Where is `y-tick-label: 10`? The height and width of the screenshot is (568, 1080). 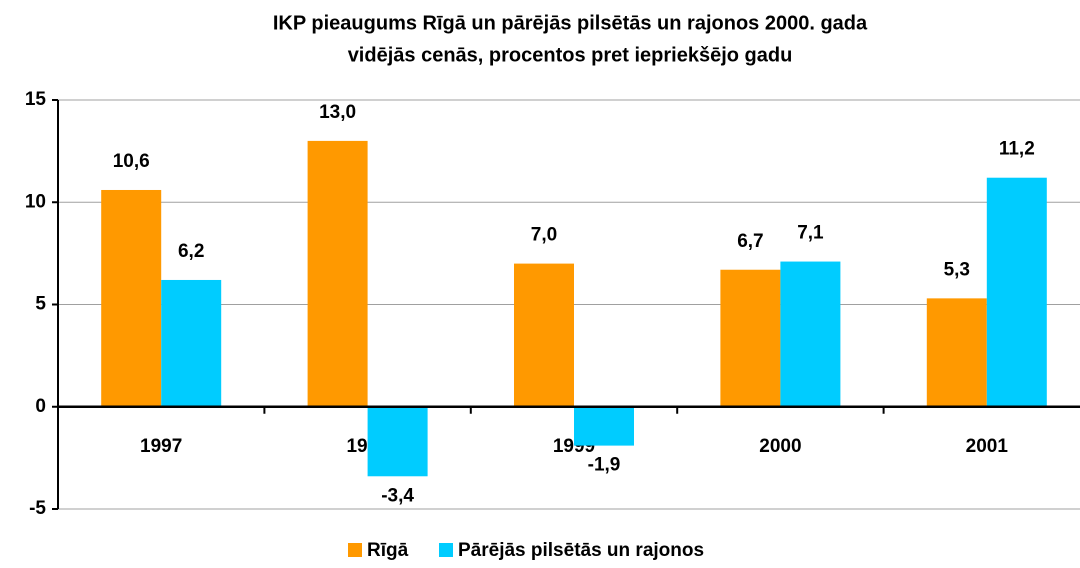
y-tick-label: 10 is located at coordinates (35, 201).